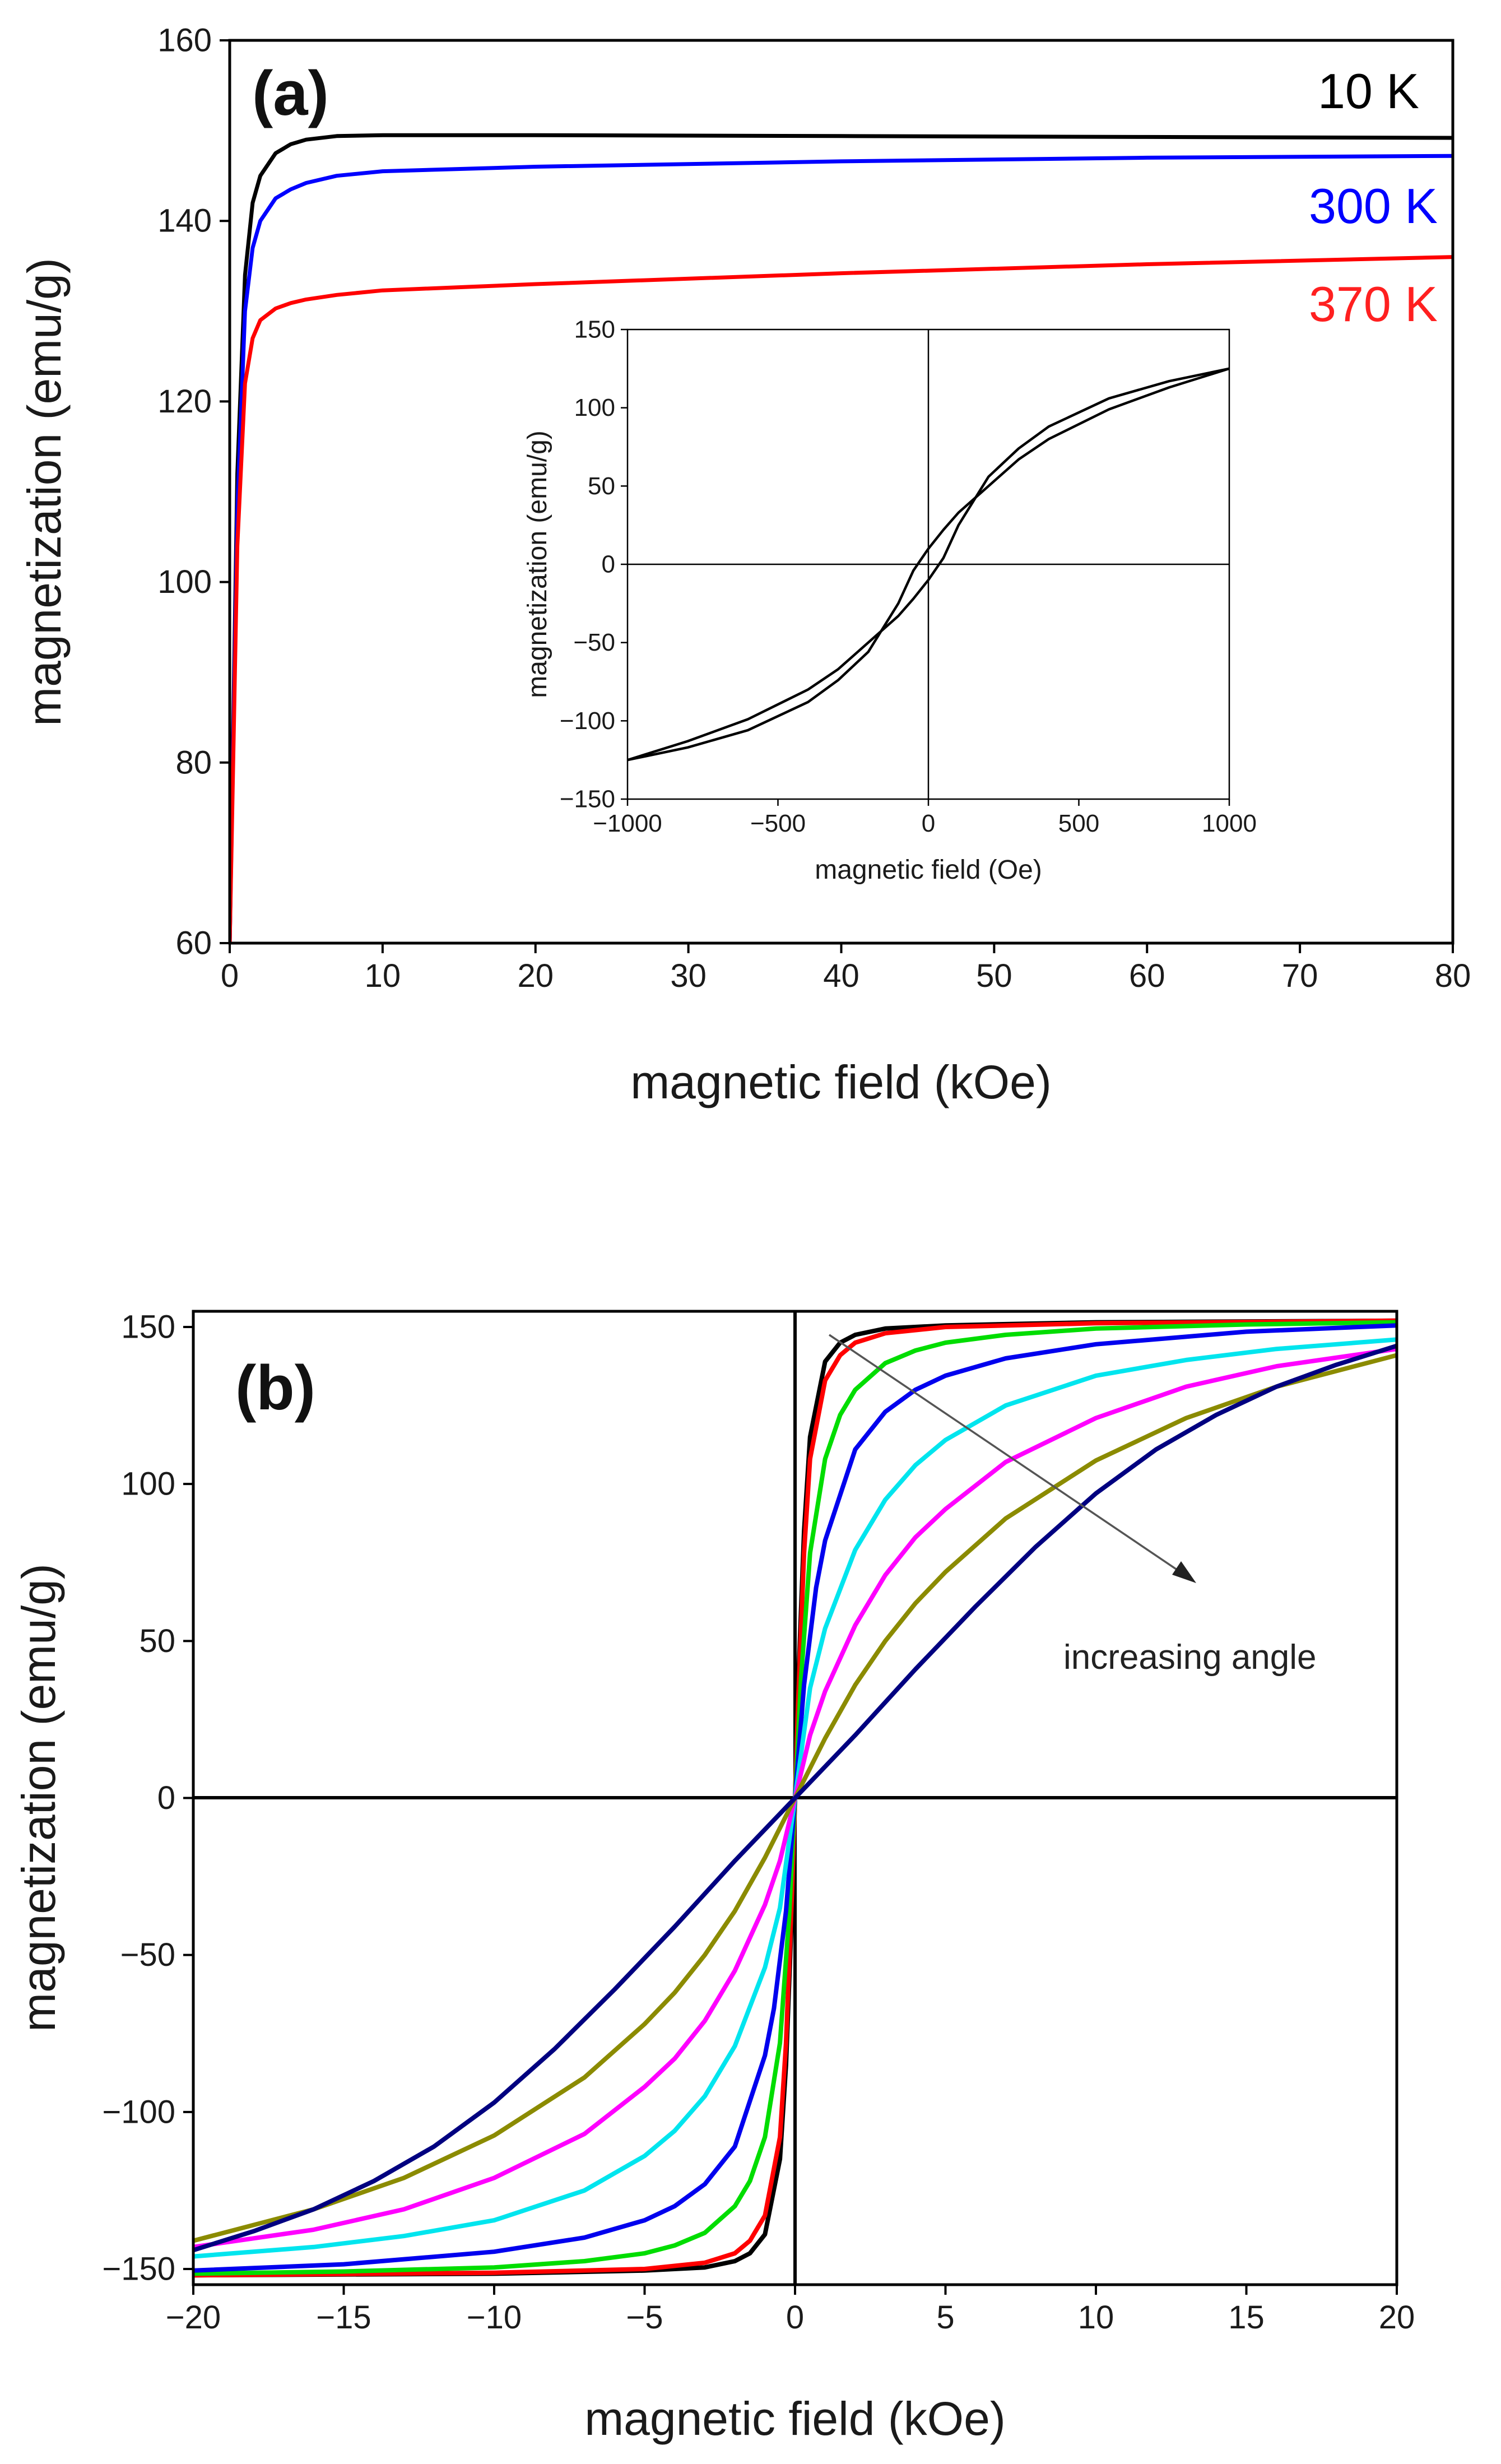 Image resolution: width=1501 pixels, height=2464 pixels. What do you see at coordinates (184, 40) in the screenshot?
I see `panel-a-y-tick-label: 160` at bounding box center [184, 40].